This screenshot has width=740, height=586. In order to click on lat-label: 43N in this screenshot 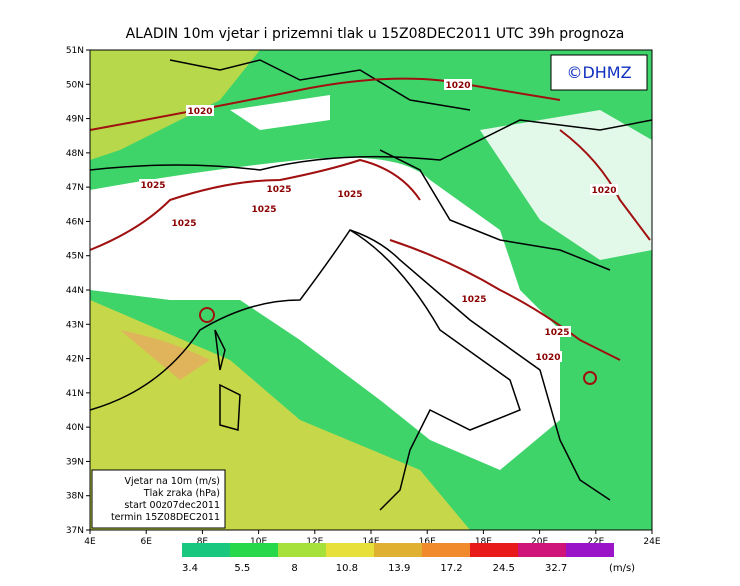, I will do `click(75, 325)`.